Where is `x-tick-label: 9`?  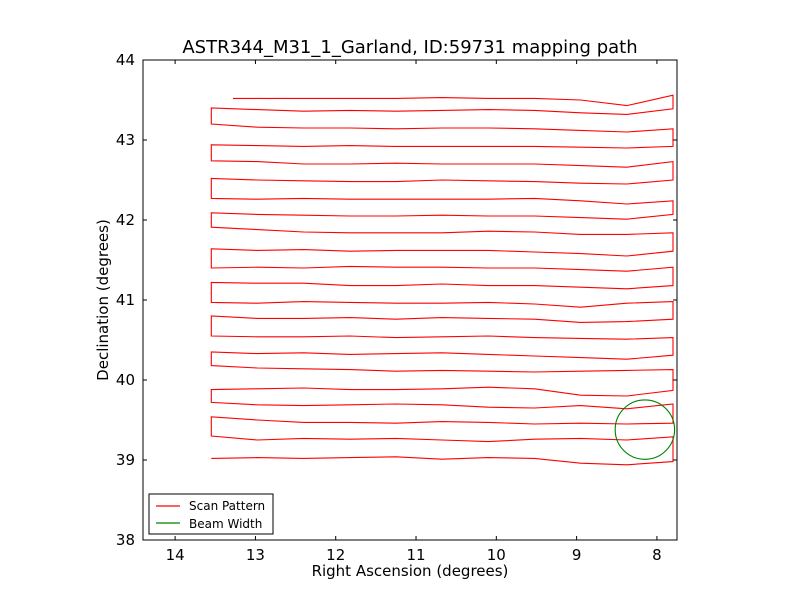
x-tick-label: 9 is located at coordinates (577, 555).